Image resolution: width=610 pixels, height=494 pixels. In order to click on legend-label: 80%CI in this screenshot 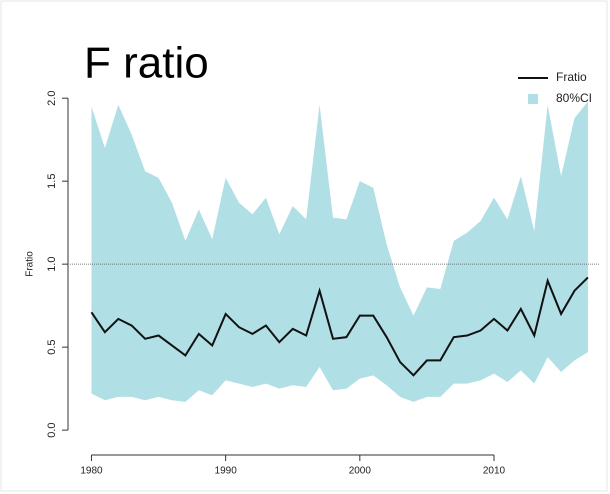, I will do `click(574, 98)`.